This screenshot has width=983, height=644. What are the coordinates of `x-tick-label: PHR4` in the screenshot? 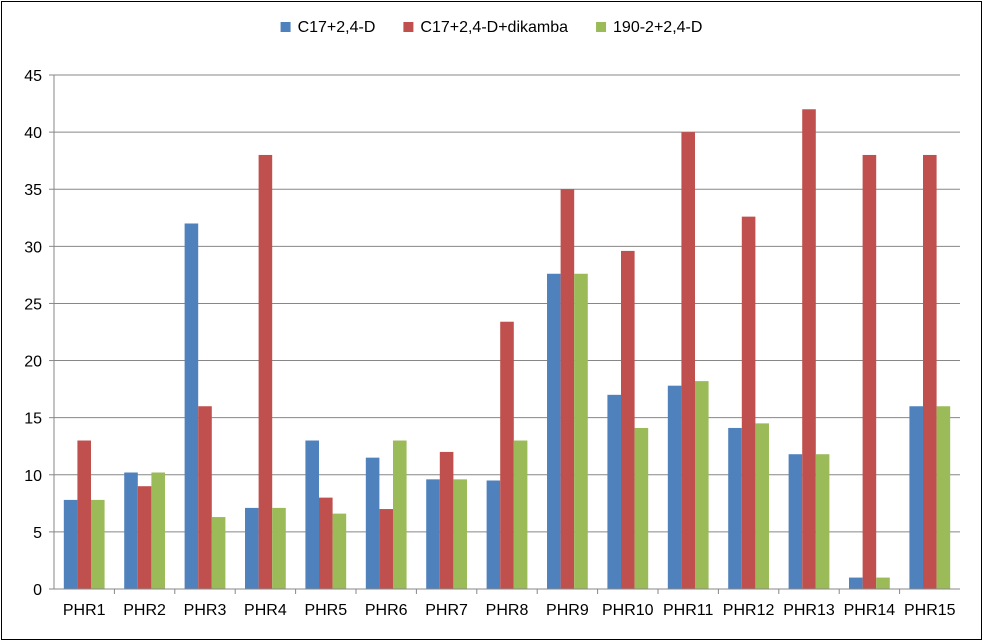 It's located at (265, 610).